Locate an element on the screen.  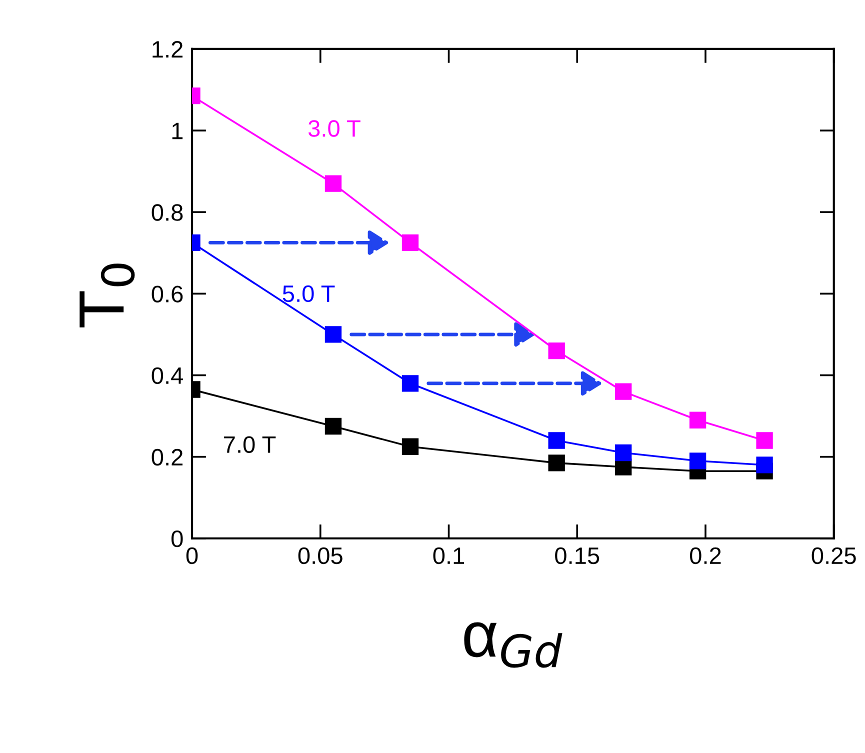
series-label: 5.0 T is located at coordinates (308, 293).